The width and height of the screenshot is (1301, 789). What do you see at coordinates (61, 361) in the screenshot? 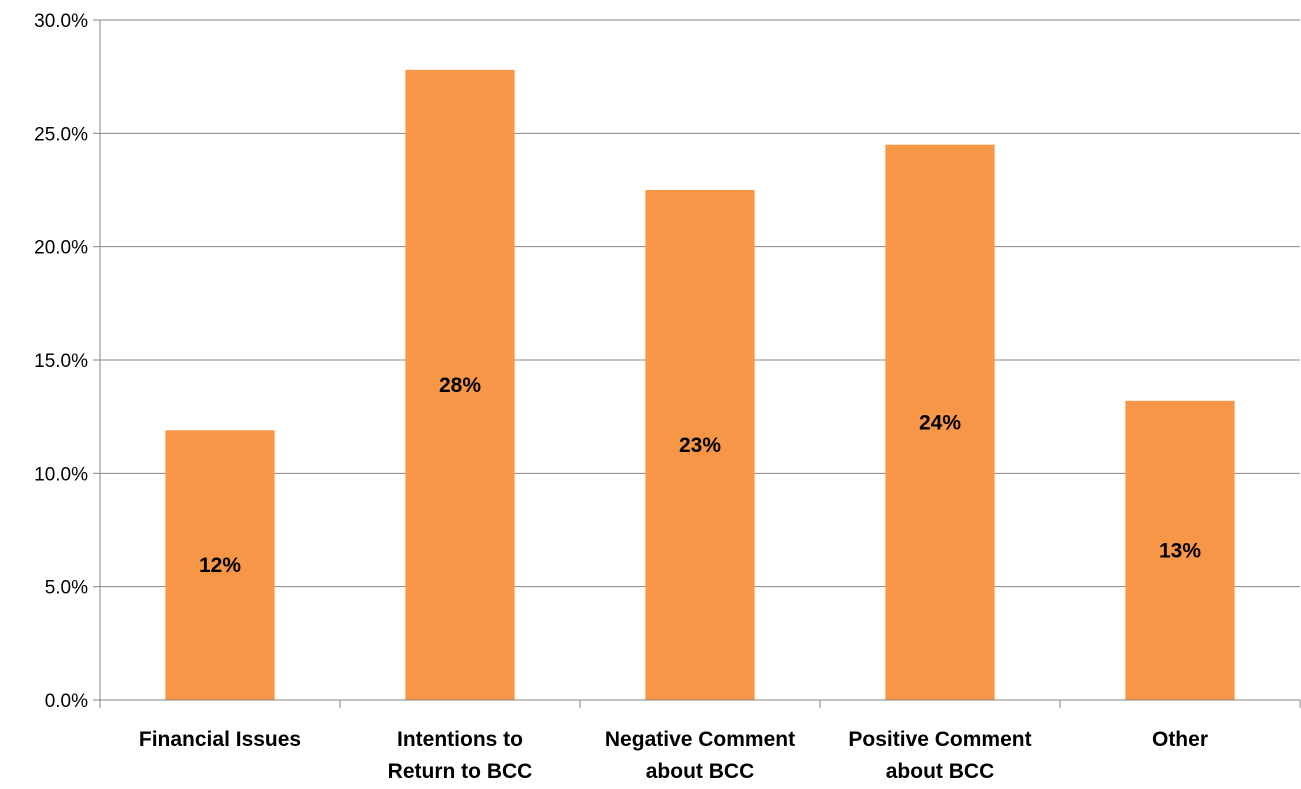
I see `y-tick-label: 15.0%` at bounding box center [61, 361].